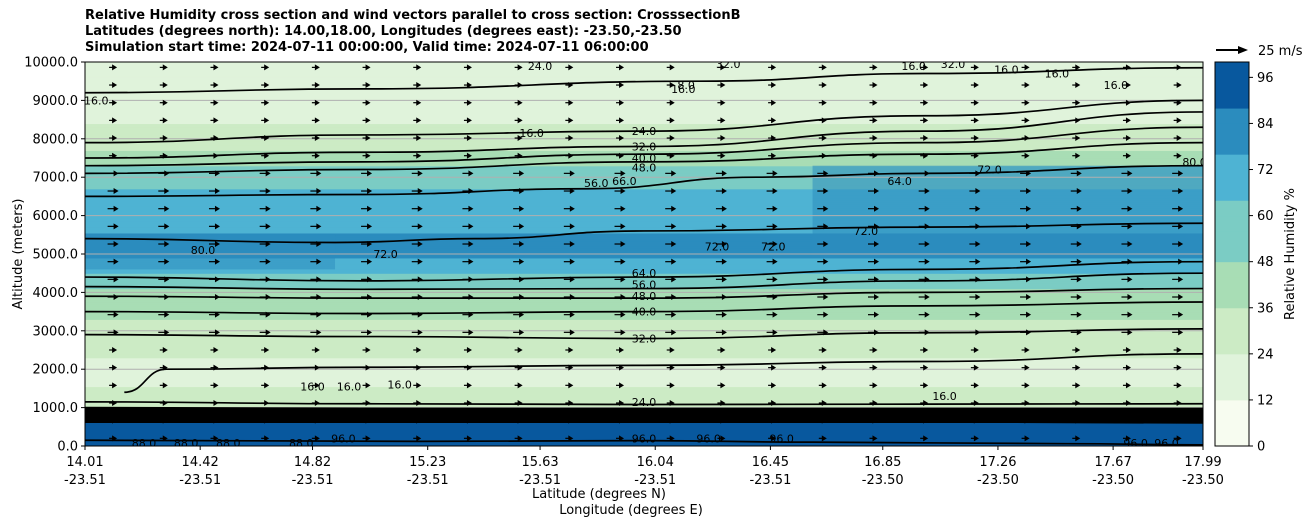 This screenshot has width=1304, height=526. I want to click on contour-line-64.0, so click(644, 271).